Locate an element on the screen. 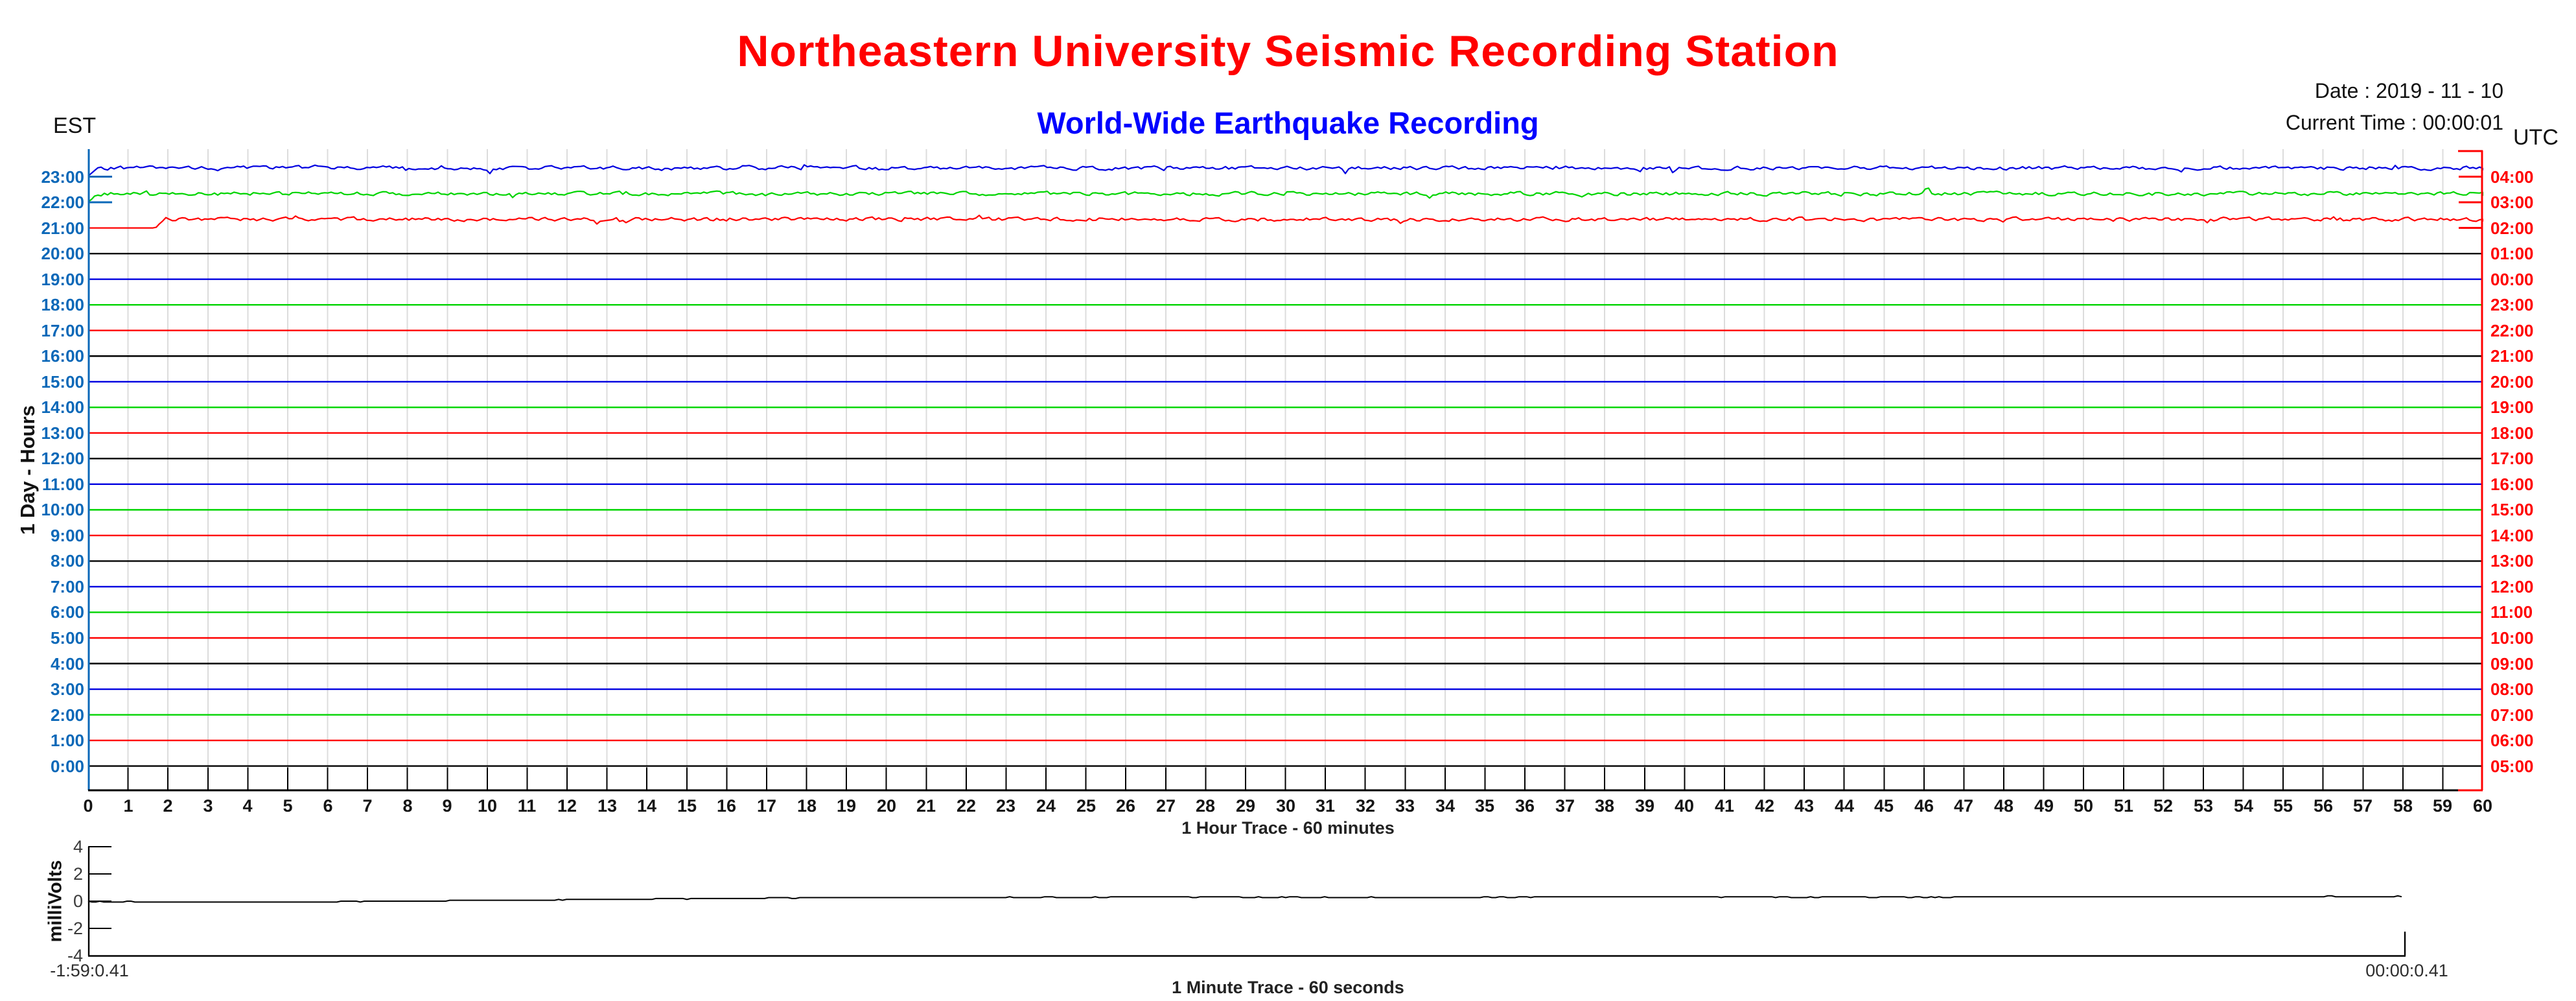  utc-hour-label: 00:00 is located at coordinates (2512, 279).